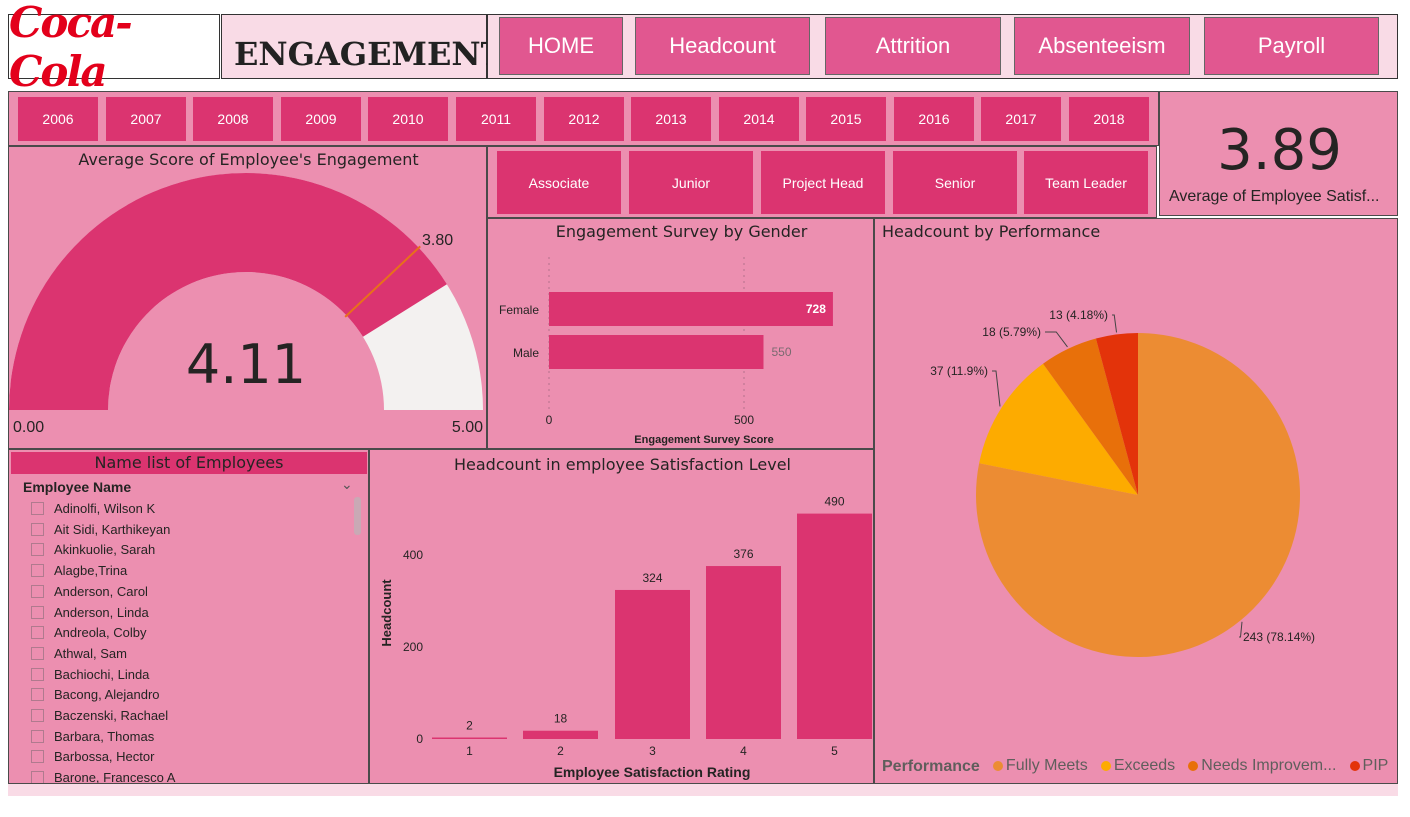 This screenshot has height=817, width=1410. What do you see at coordinates (1291, 46) in the screenshot?
I see `nav-payroll-button: Payroll` at bounding box center [1291, 46].